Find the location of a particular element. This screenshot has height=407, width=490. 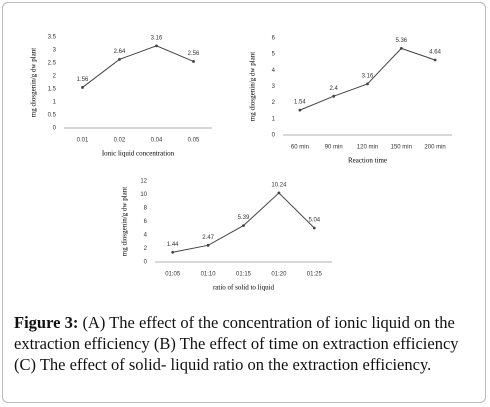

data-label: 5.36 is located at coordinates (401, 41).